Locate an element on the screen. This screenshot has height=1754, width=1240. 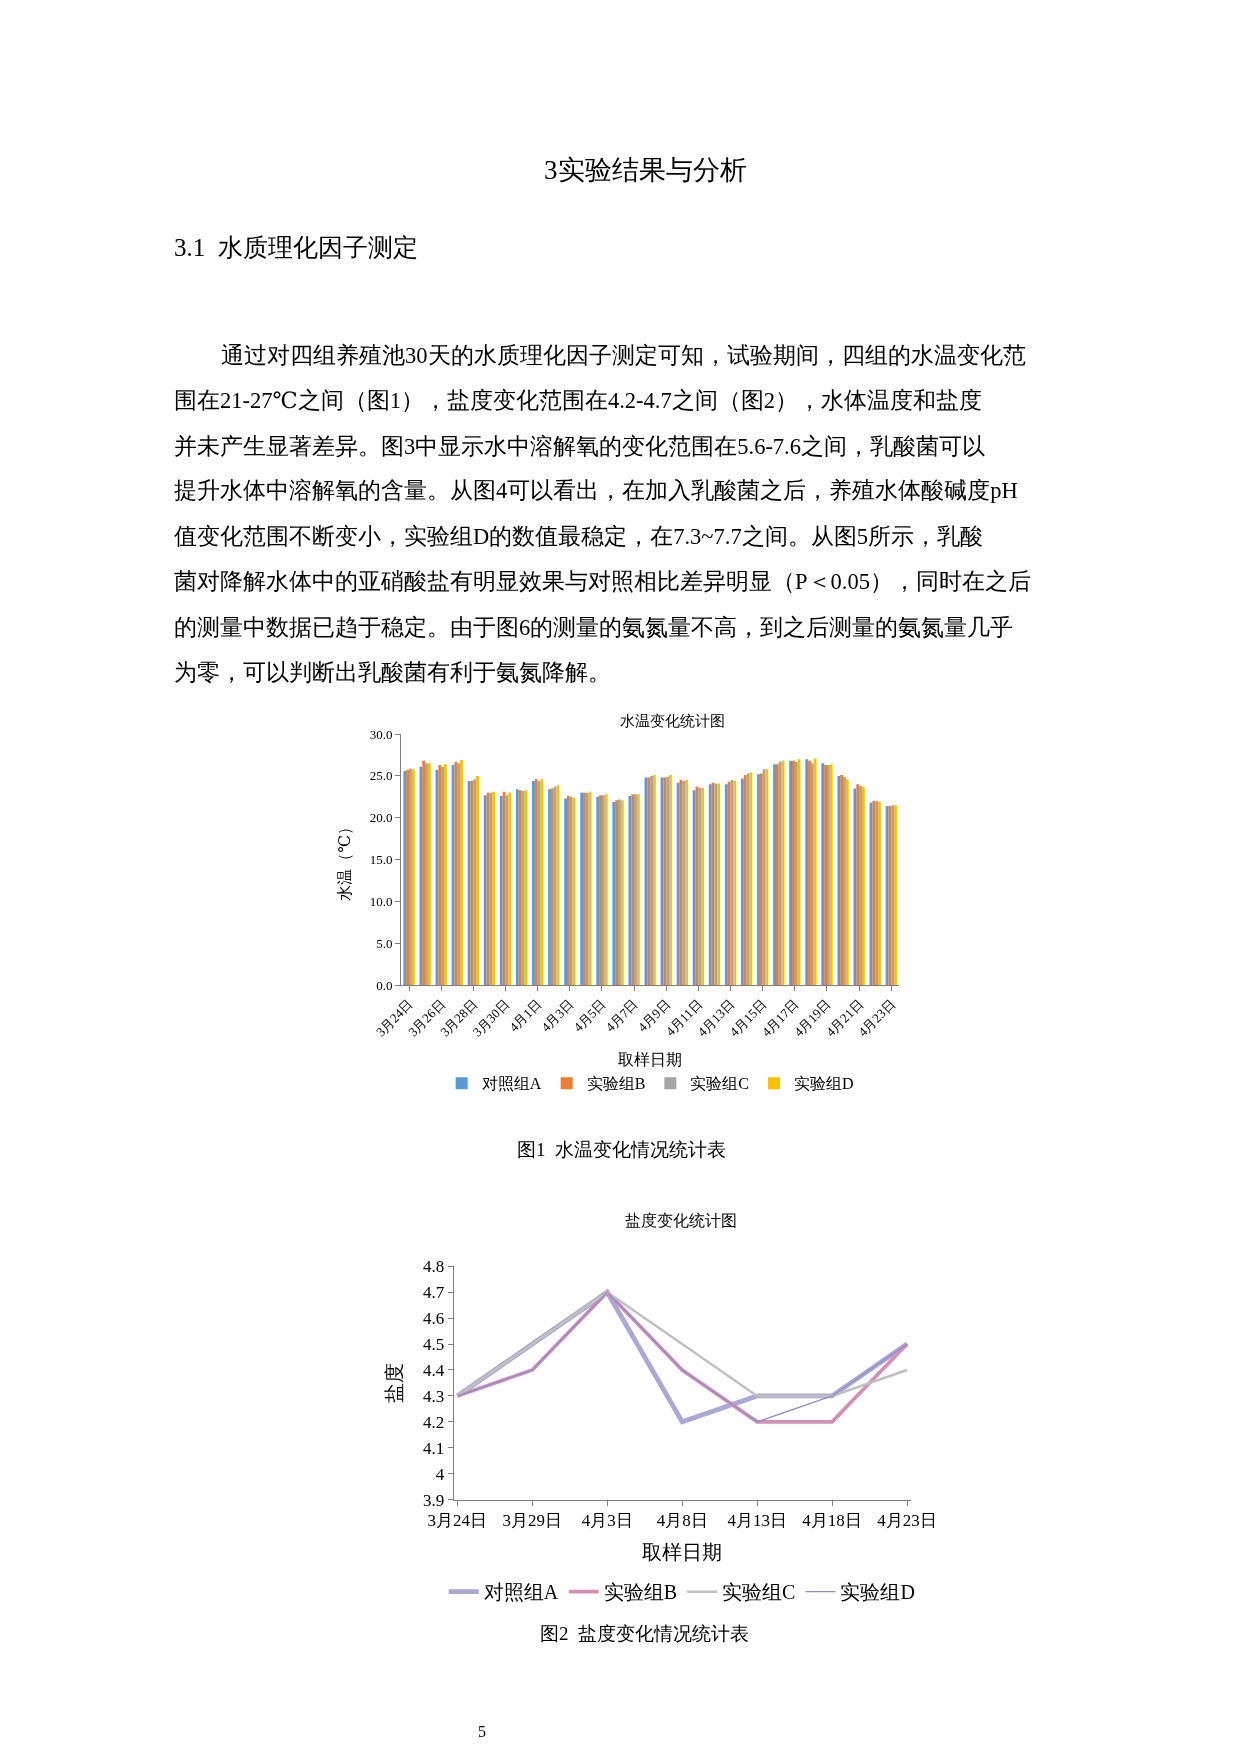
y-tick-label: 4.6 is located at coordinates (433, 1319).